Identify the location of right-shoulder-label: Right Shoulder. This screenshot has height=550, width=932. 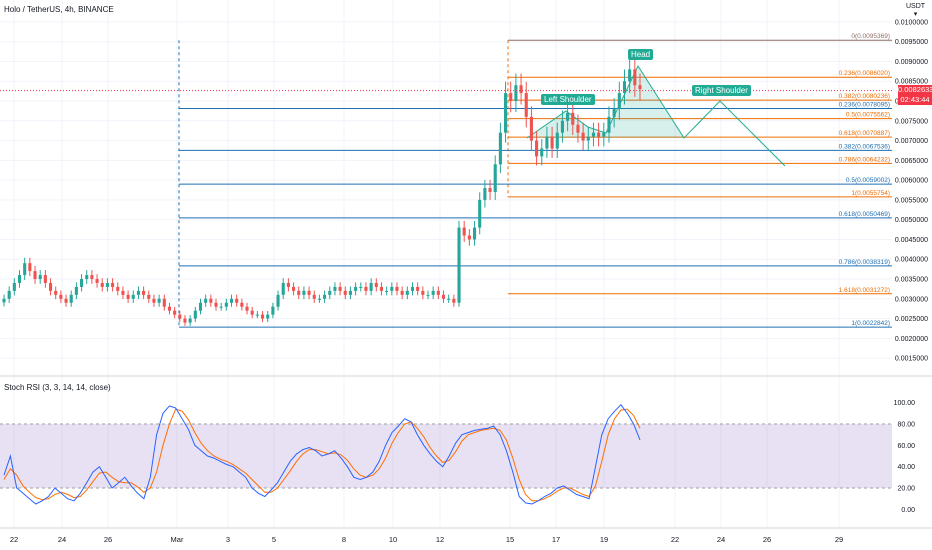
(721, 90).